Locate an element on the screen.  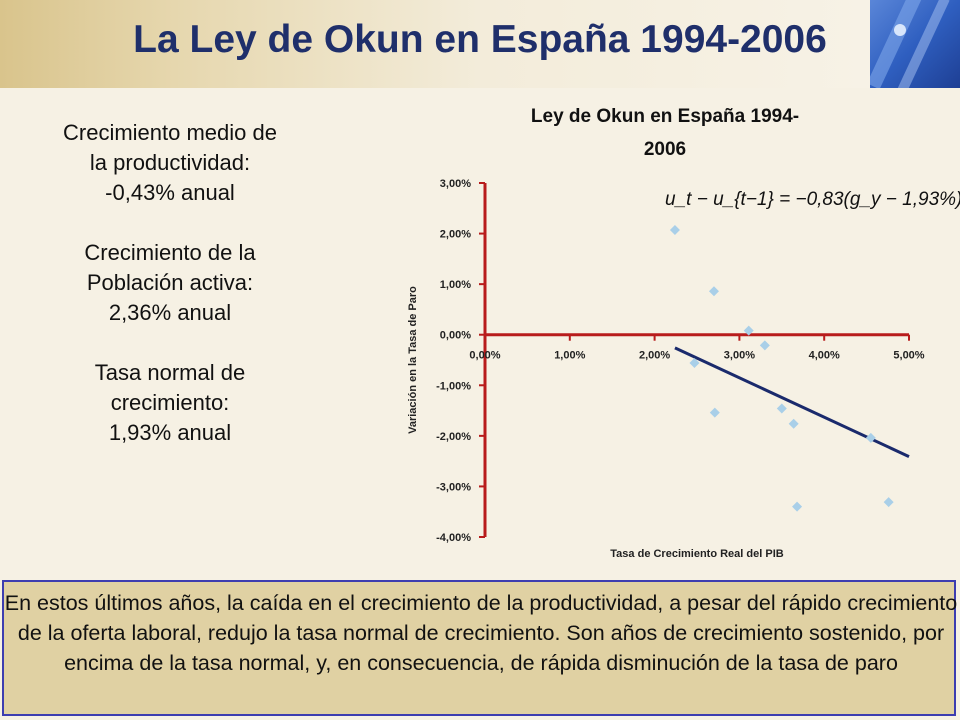
title-bar is located at coordinates (435, 44).